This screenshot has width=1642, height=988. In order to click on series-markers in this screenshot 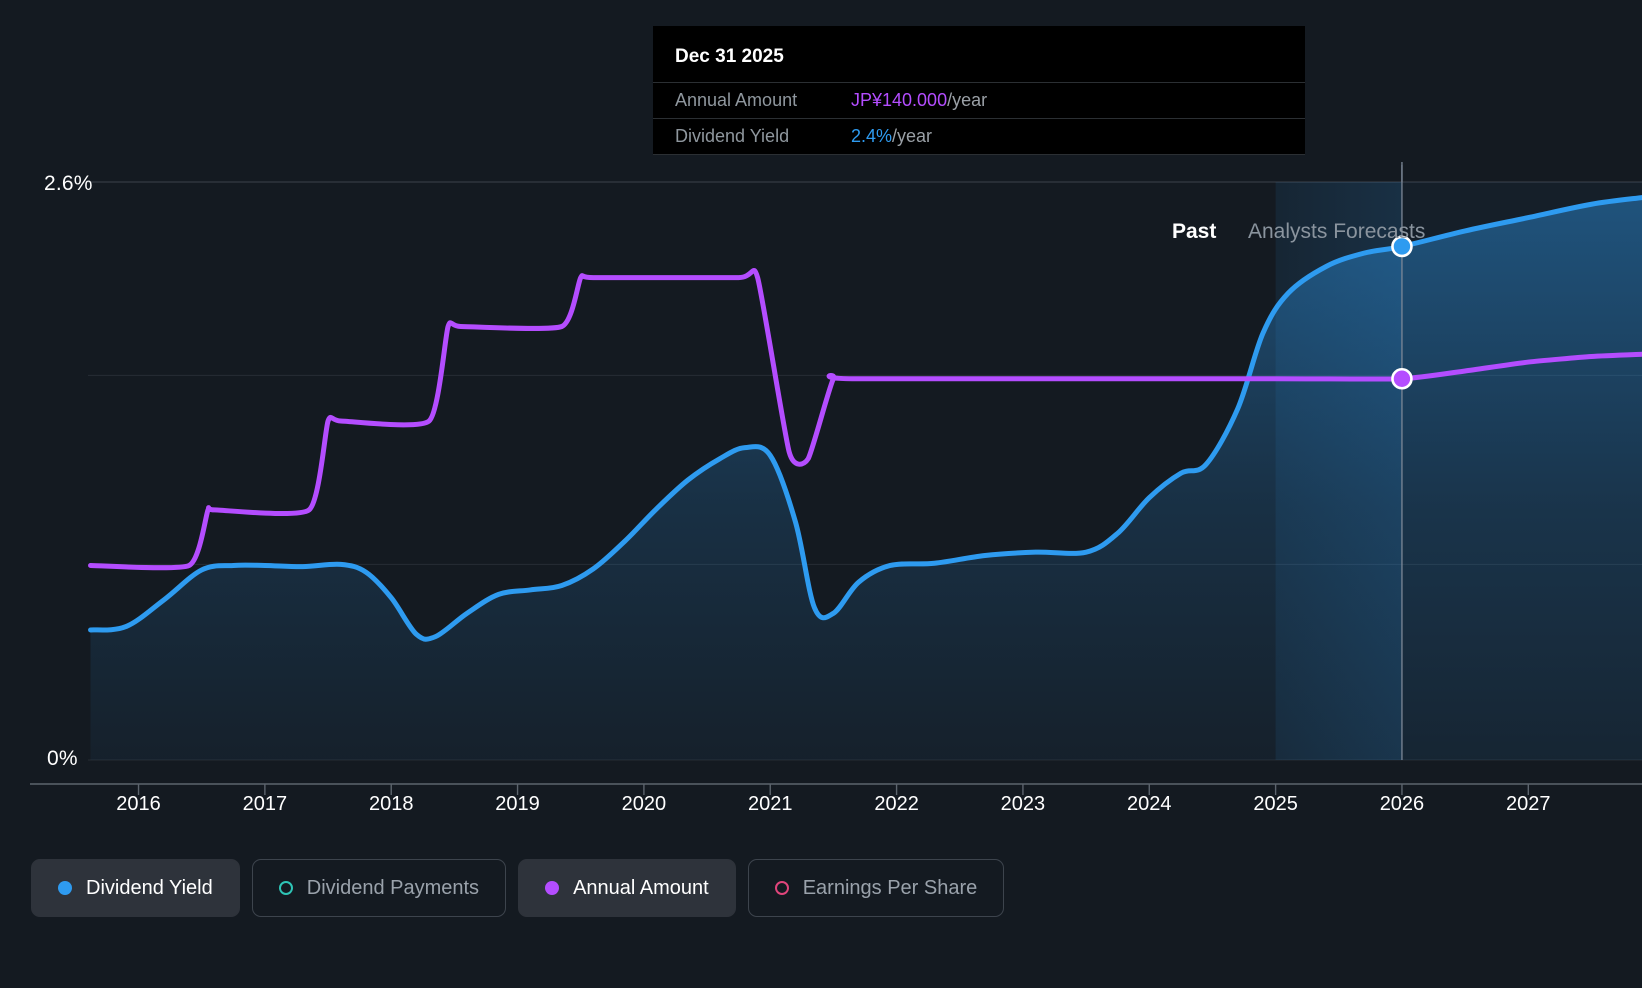, I will do `click(1402, 312)`.